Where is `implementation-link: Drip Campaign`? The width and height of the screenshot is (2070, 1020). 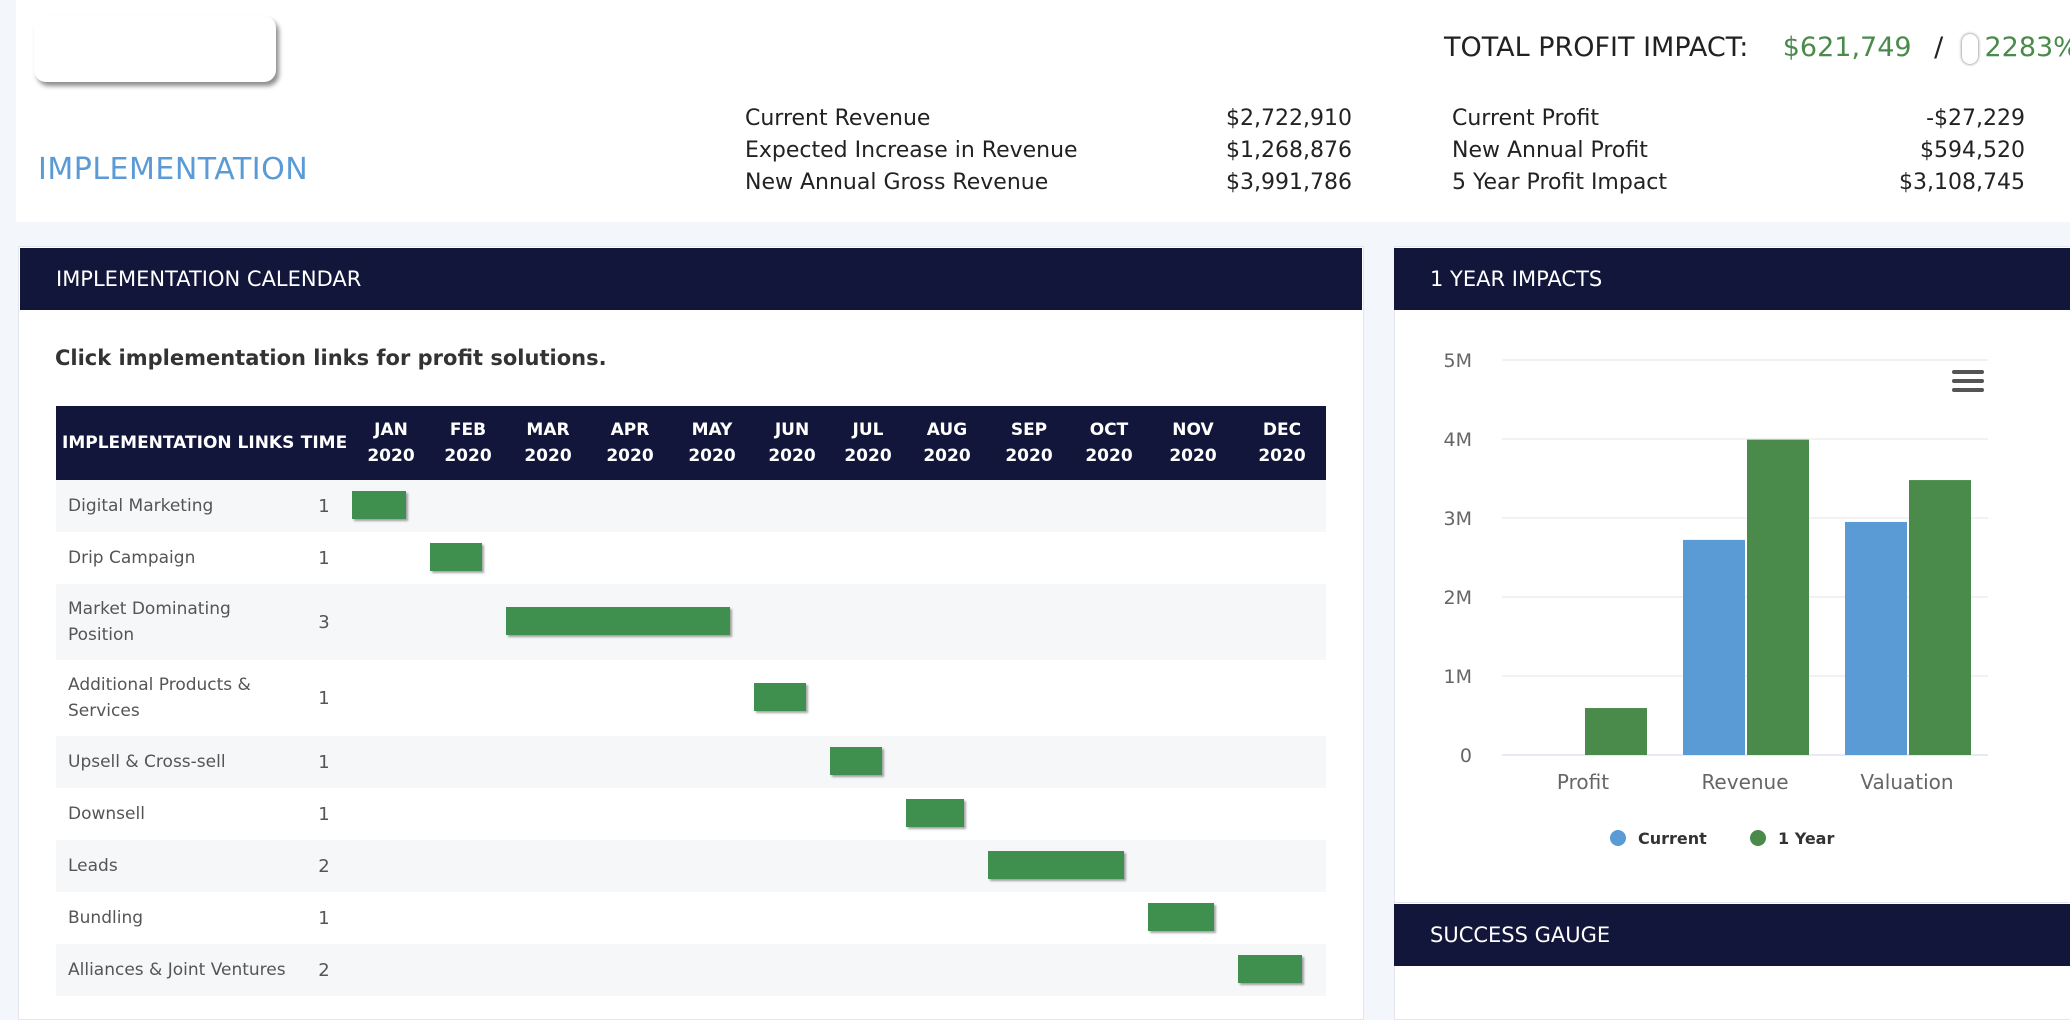
implementation-link: Drip Campaign is located at coordinates (176, 558).